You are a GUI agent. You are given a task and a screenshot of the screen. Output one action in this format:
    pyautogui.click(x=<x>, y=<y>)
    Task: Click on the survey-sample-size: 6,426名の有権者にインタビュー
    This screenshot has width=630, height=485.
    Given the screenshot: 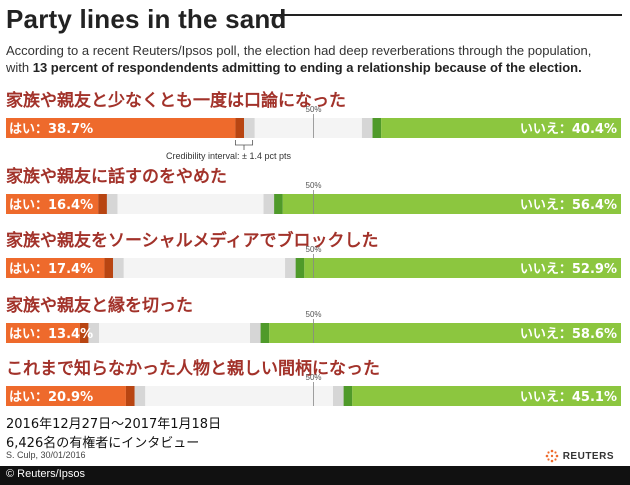 What is the action you would take?
    pyautogui.click(x=103, y=443)
    